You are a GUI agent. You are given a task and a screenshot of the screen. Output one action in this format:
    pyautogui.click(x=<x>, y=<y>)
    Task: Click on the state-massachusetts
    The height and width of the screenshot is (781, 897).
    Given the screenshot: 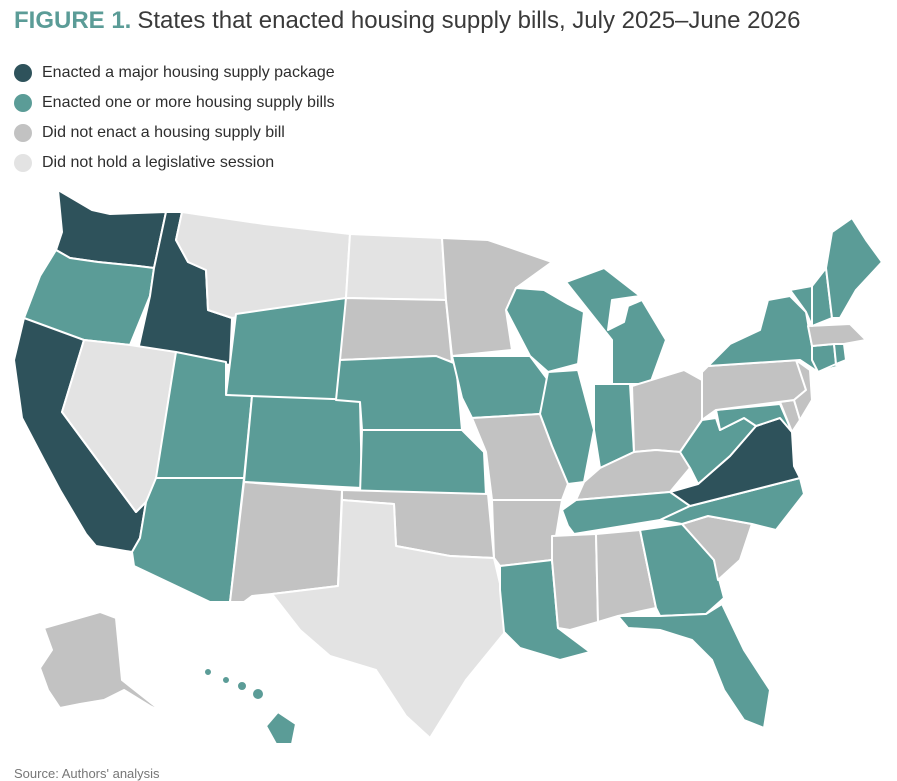 What is the action you would take?
    pyautogui.click(x=837, y=335)
    